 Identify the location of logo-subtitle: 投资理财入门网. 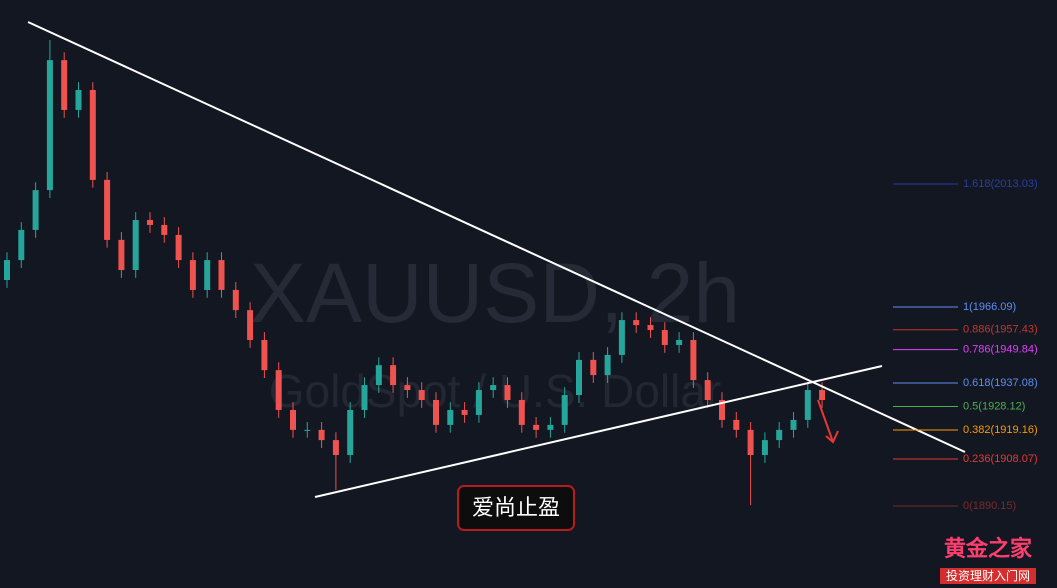
(988, 575).